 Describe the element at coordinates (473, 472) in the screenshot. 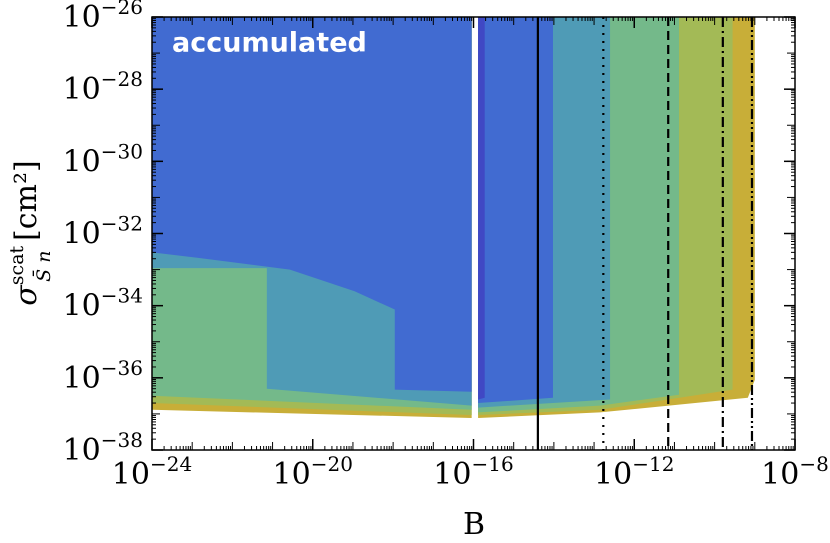

I see `tick-label: 10−16` at that location.